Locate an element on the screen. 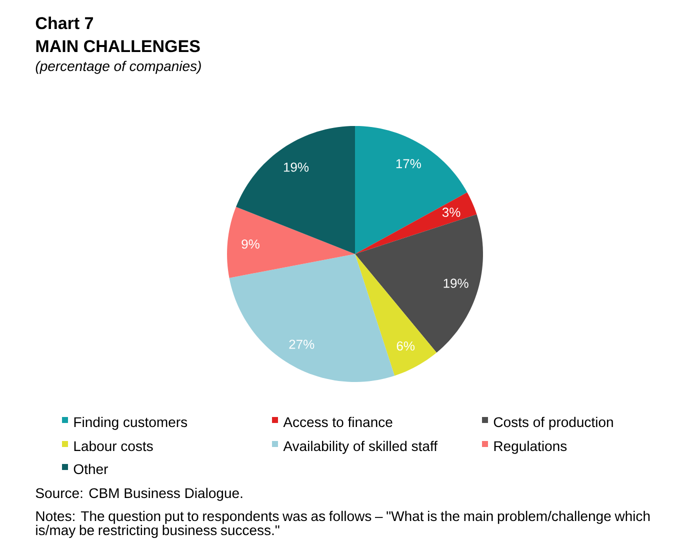  data-label: 9% is located at coordinates (251, 244).